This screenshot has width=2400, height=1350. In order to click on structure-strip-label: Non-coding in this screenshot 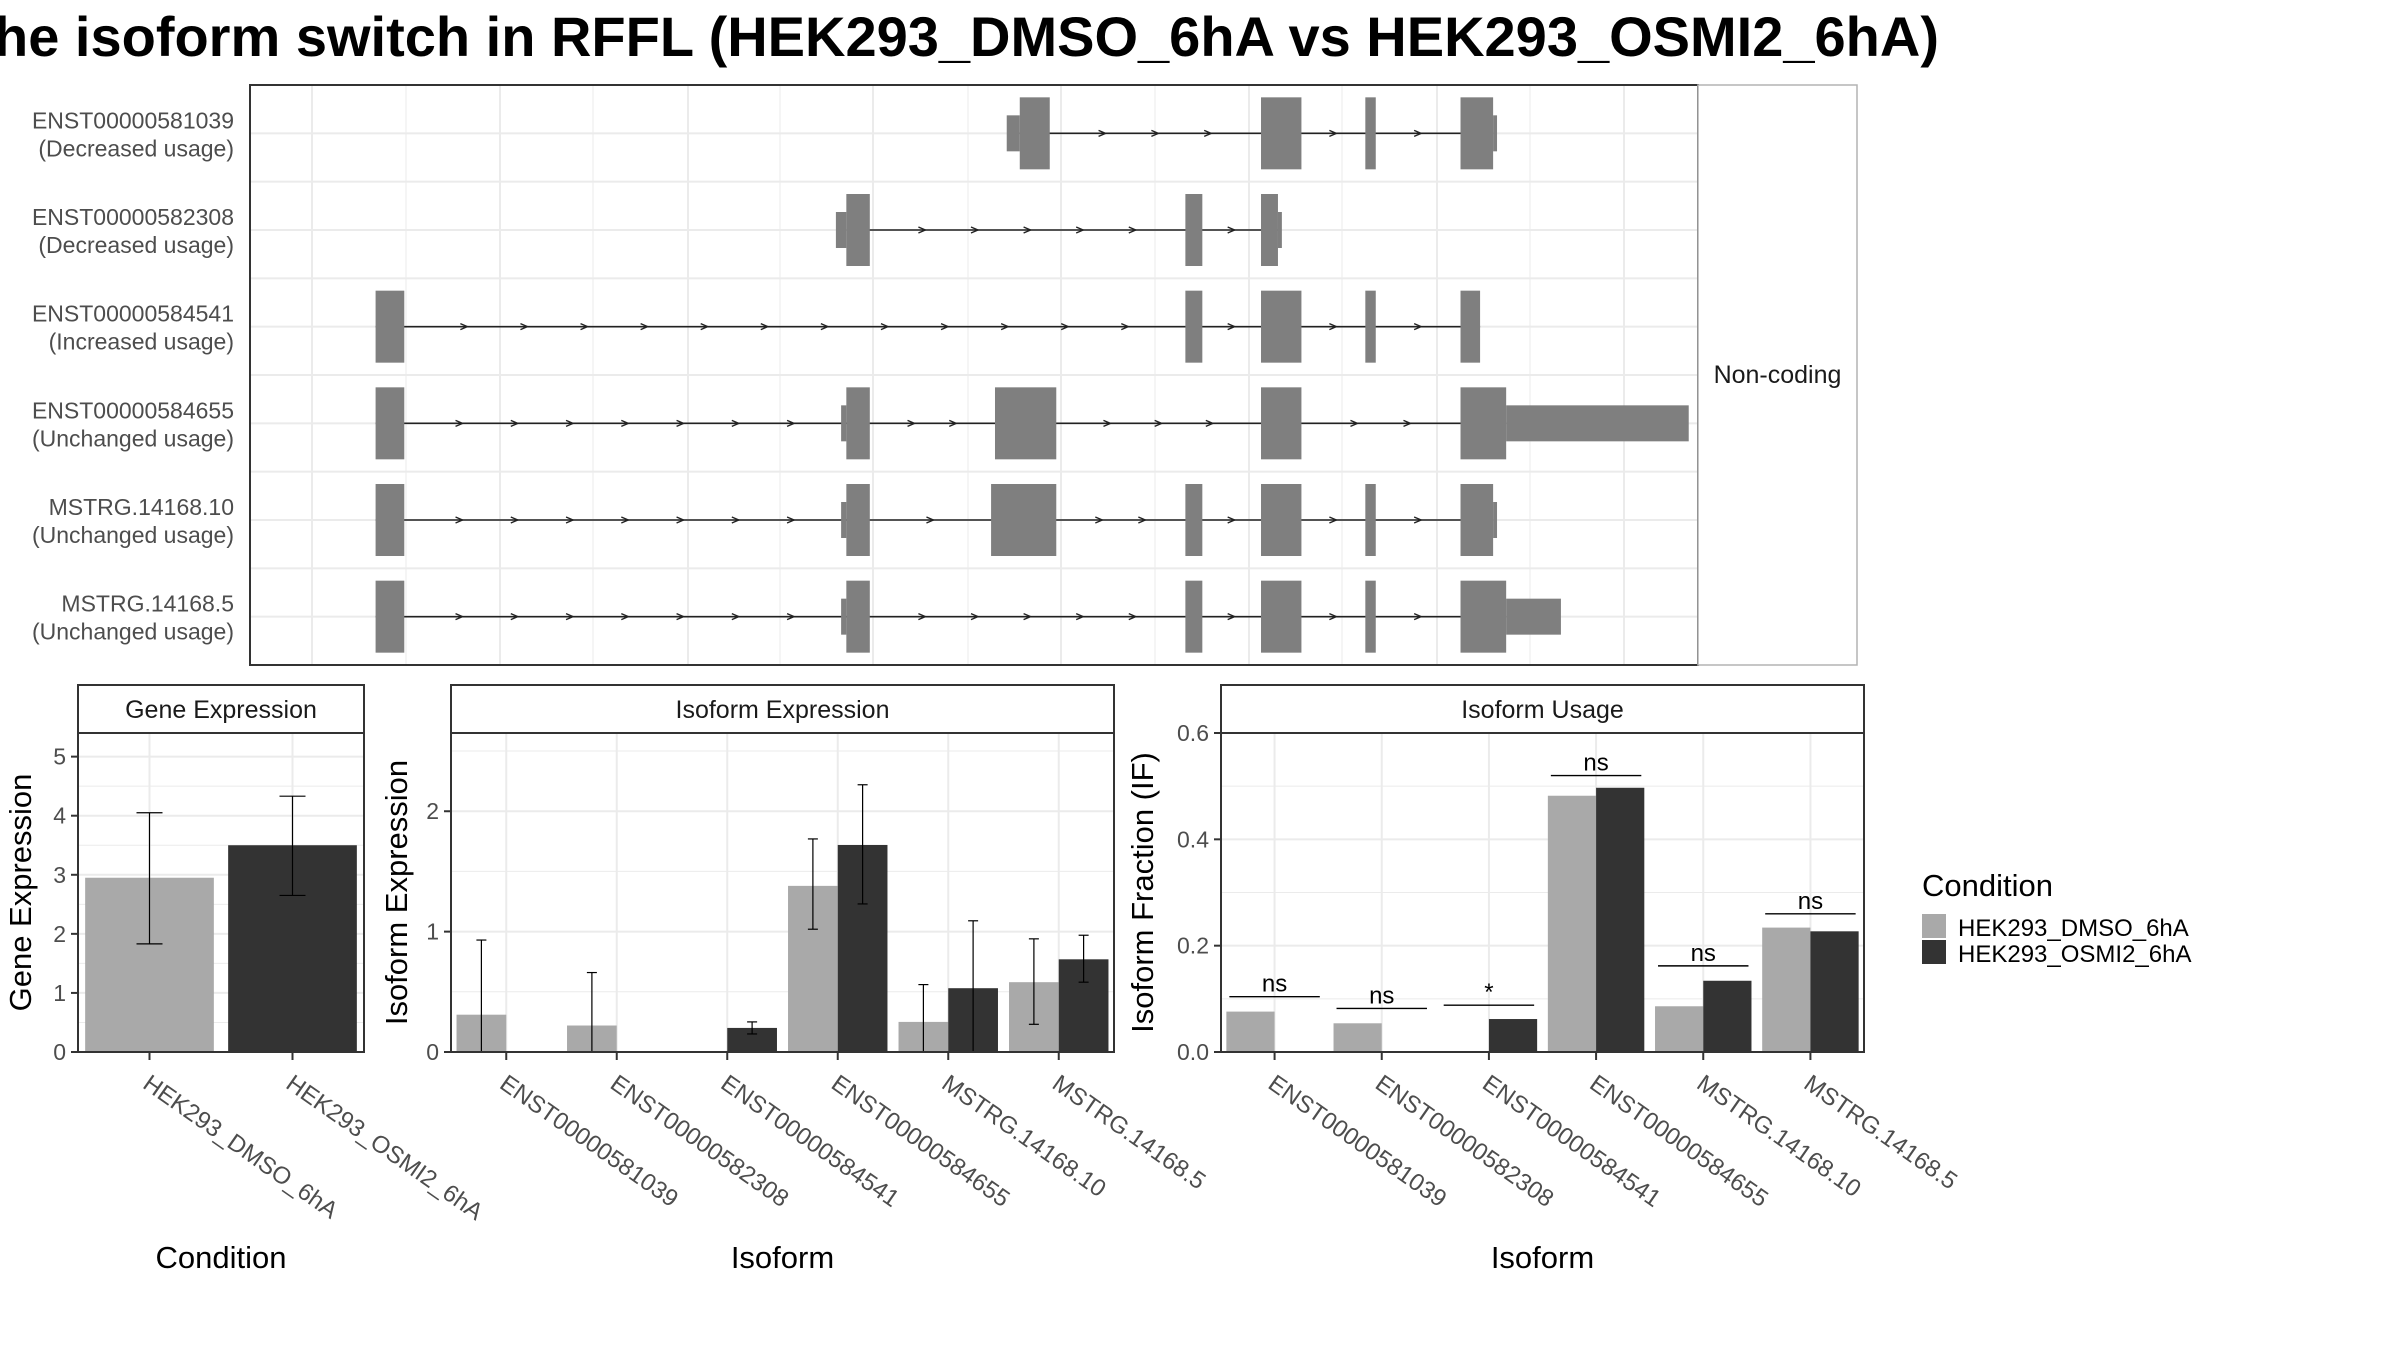, I will do `click(1778, 375)`.